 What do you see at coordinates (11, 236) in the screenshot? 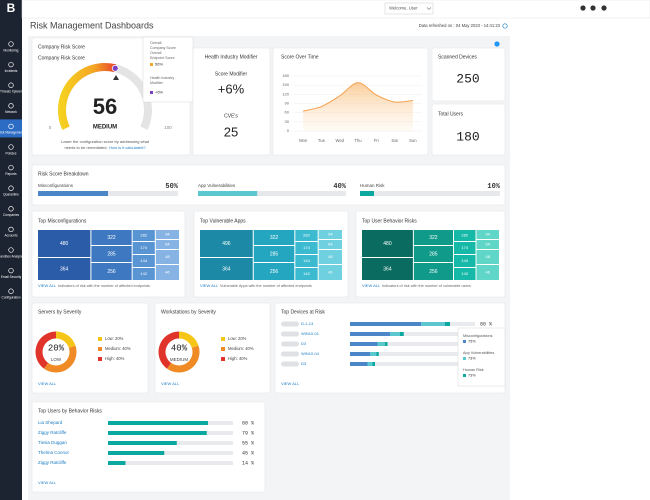
I see `nav-item: Accounts` at bounding box center [11, 236].